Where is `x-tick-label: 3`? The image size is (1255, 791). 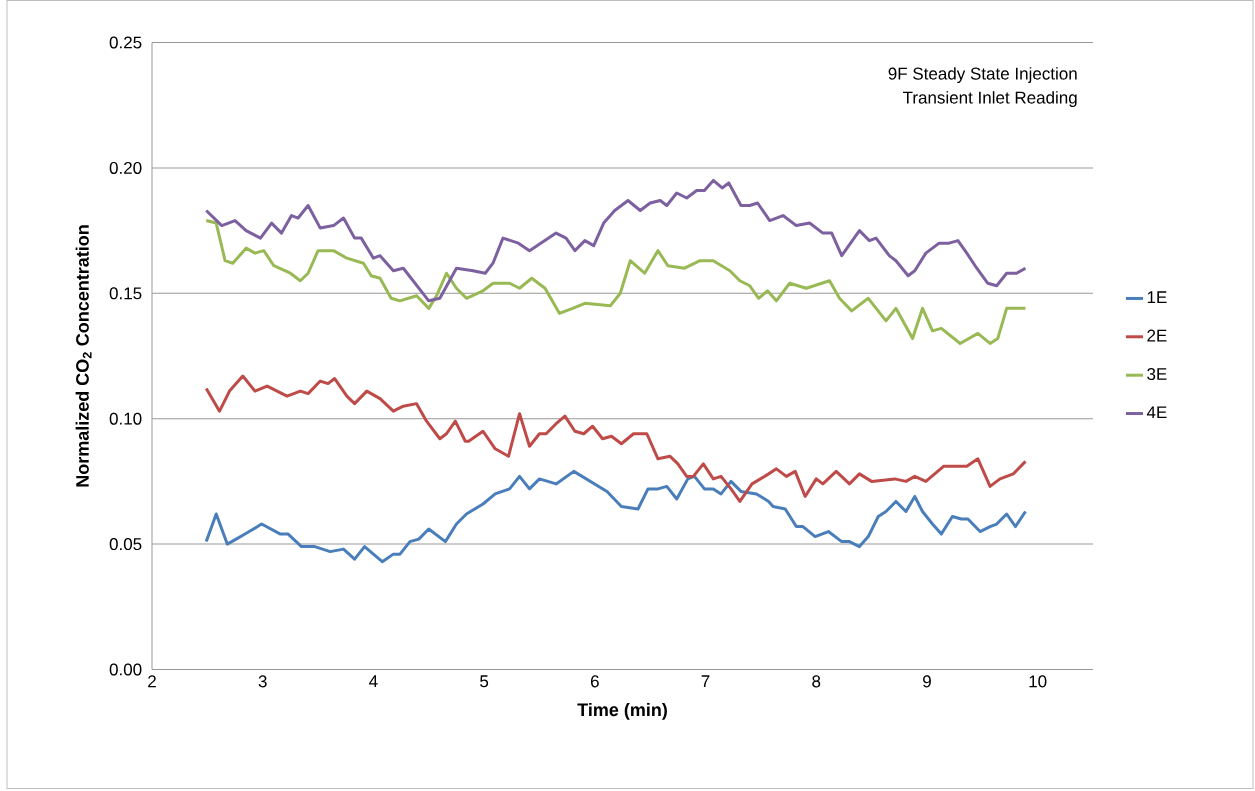 x-tick-label: 3 is located at coordinates (262, 681).